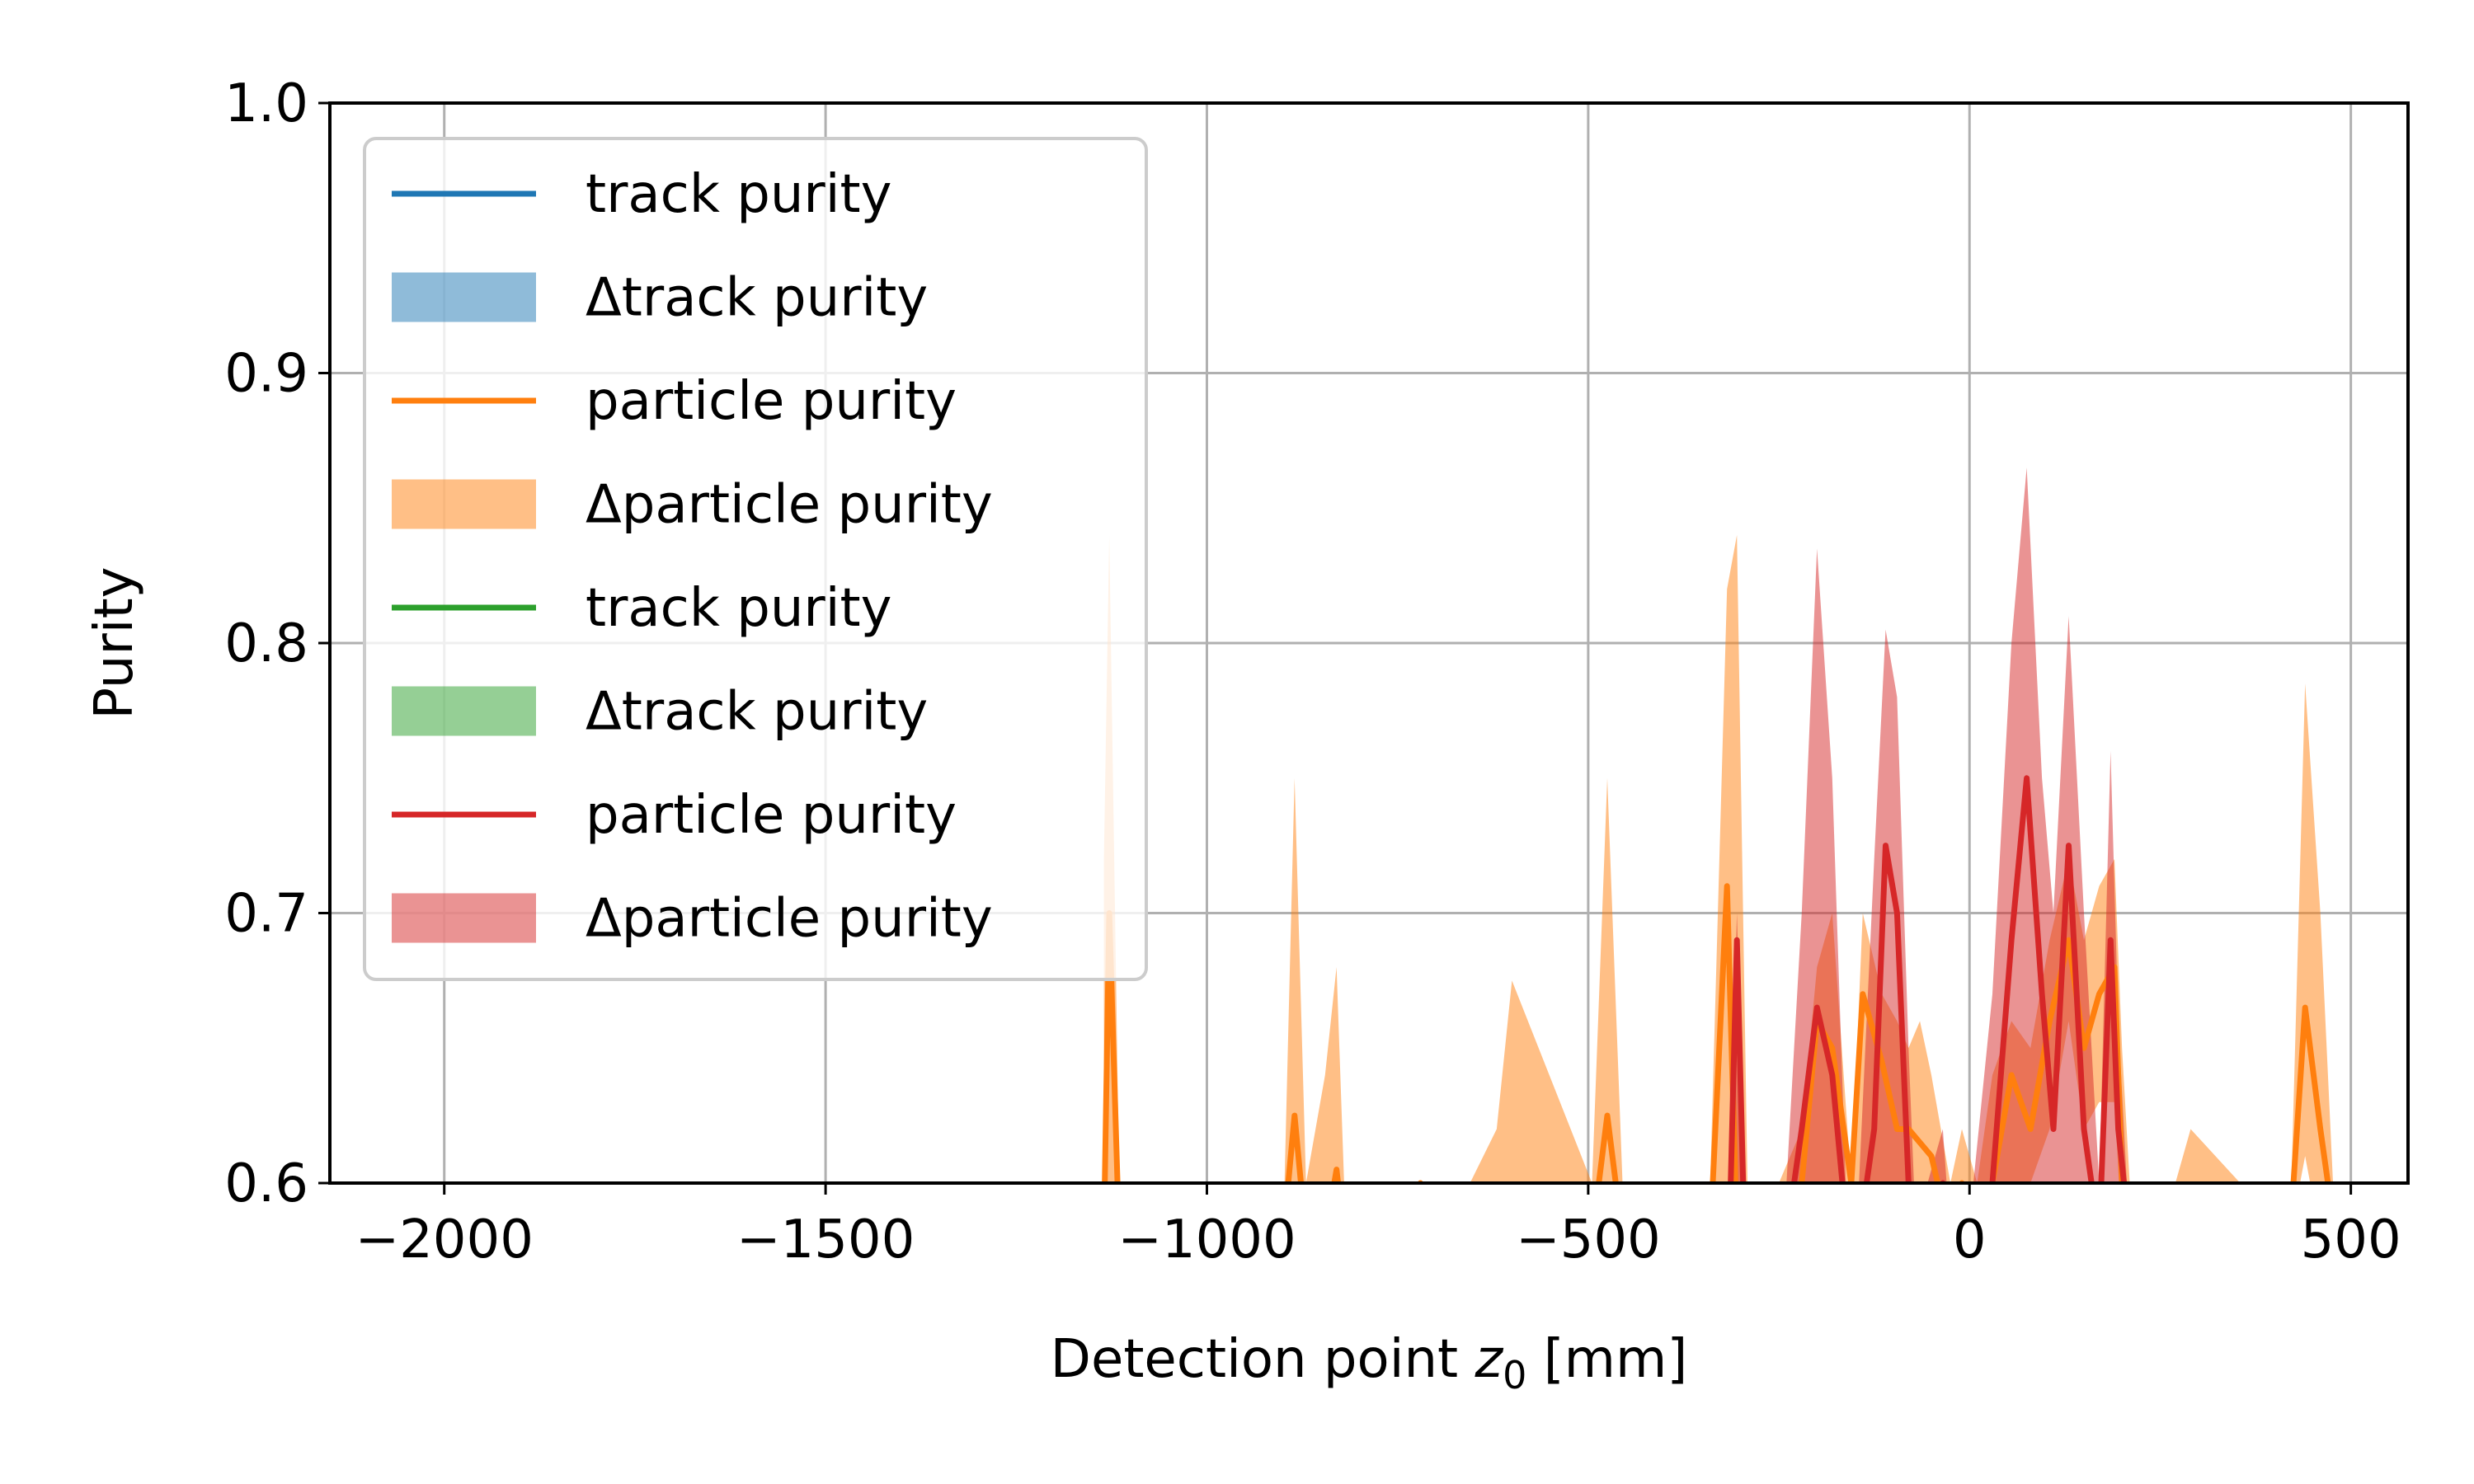 Image resolution: width=2474 pixels, height=1484 pixels. I want to click on y-tick-label: 0.8, so click(266, 643).